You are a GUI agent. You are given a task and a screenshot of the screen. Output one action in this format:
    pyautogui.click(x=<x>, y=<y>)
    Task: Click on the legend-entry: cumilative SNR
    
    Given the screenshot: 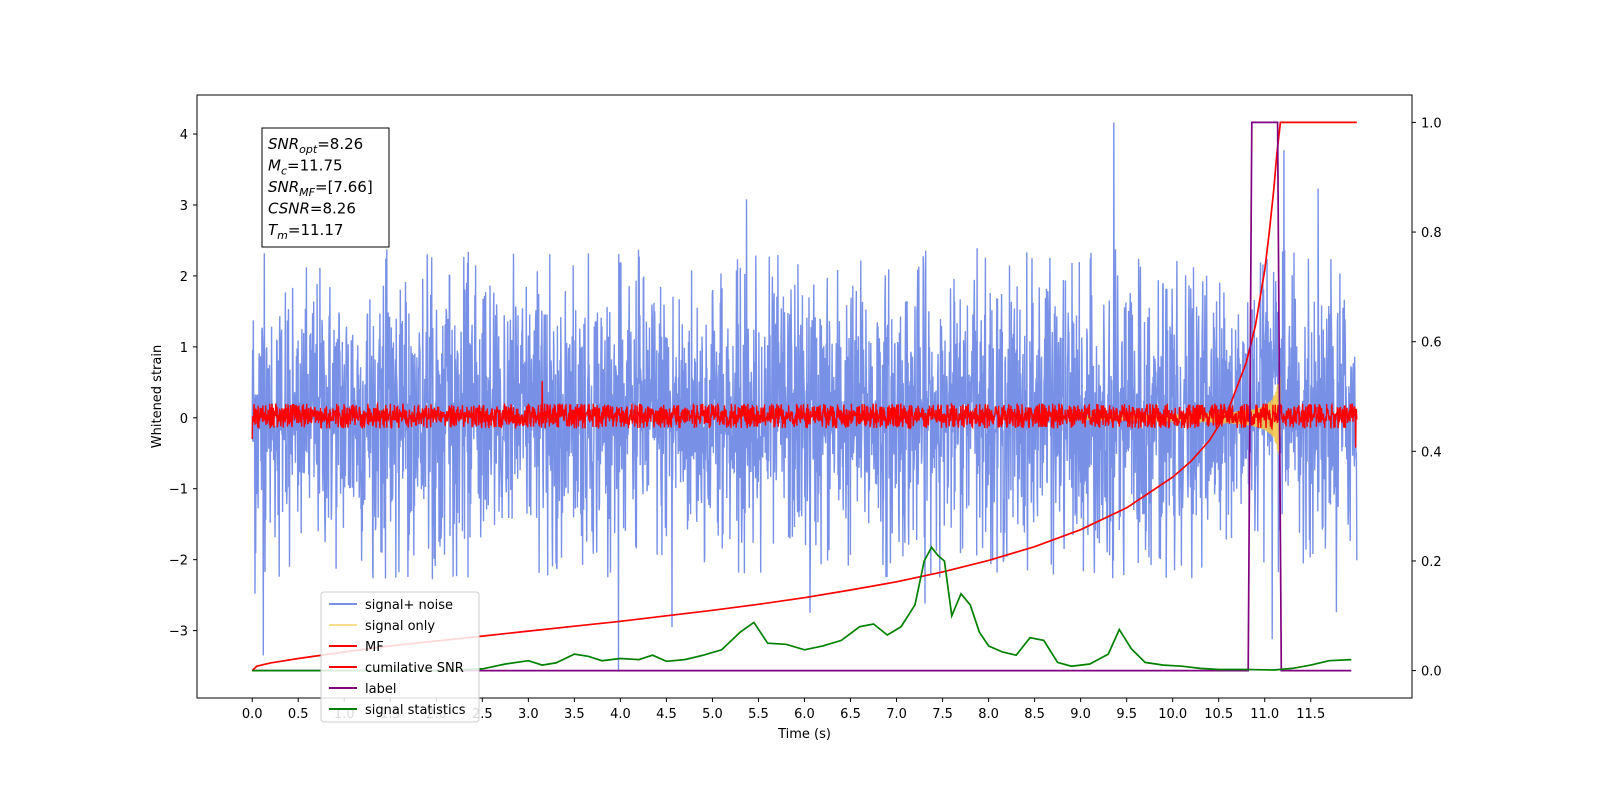 What is the action you would take?
    pyautogui.click(x=414, y=668)
    